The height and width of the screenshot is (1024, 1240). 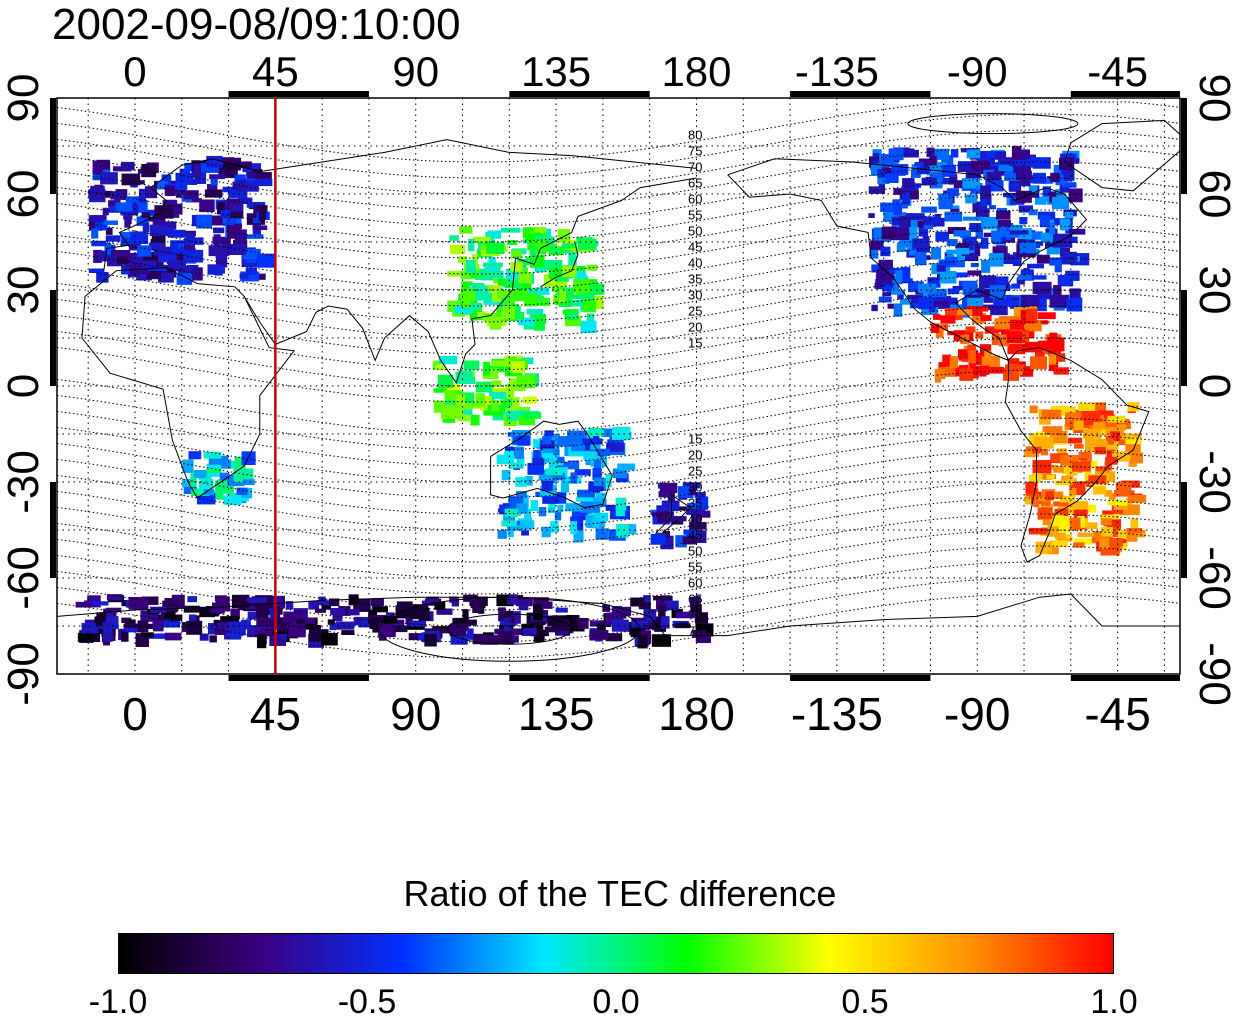 What do you see at coordinates (1214, 98) in the screenshot?
I see `y-tick-label-right: 90` at bounding box center [1214, 98].